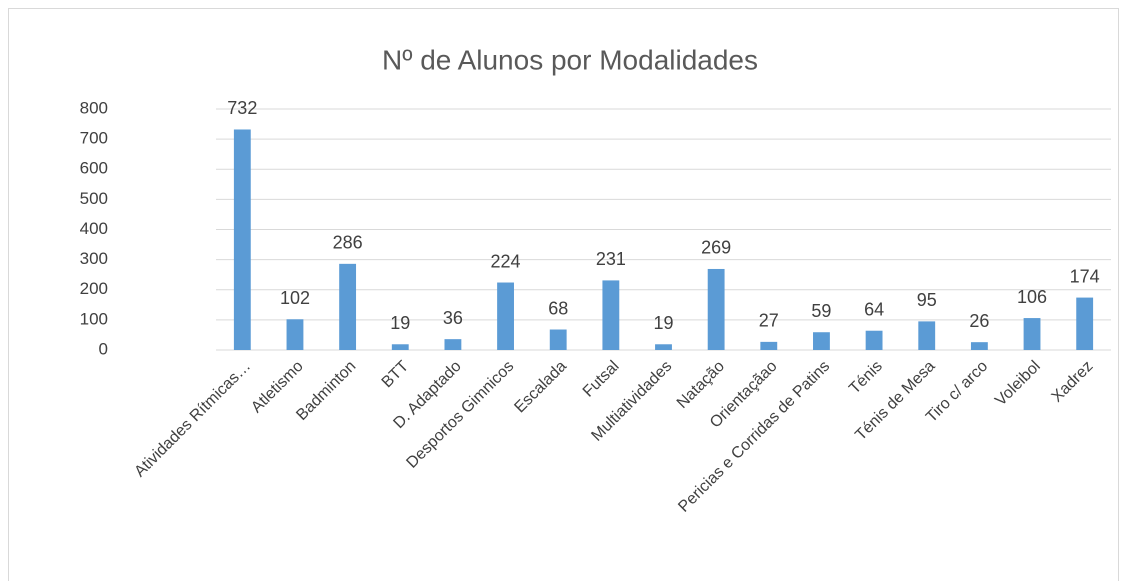 This screenshot has width=1128, height=581. Describe the element at coordinates (103, 348) in the screenshot. I see `y-tick-label: 0` at that location.